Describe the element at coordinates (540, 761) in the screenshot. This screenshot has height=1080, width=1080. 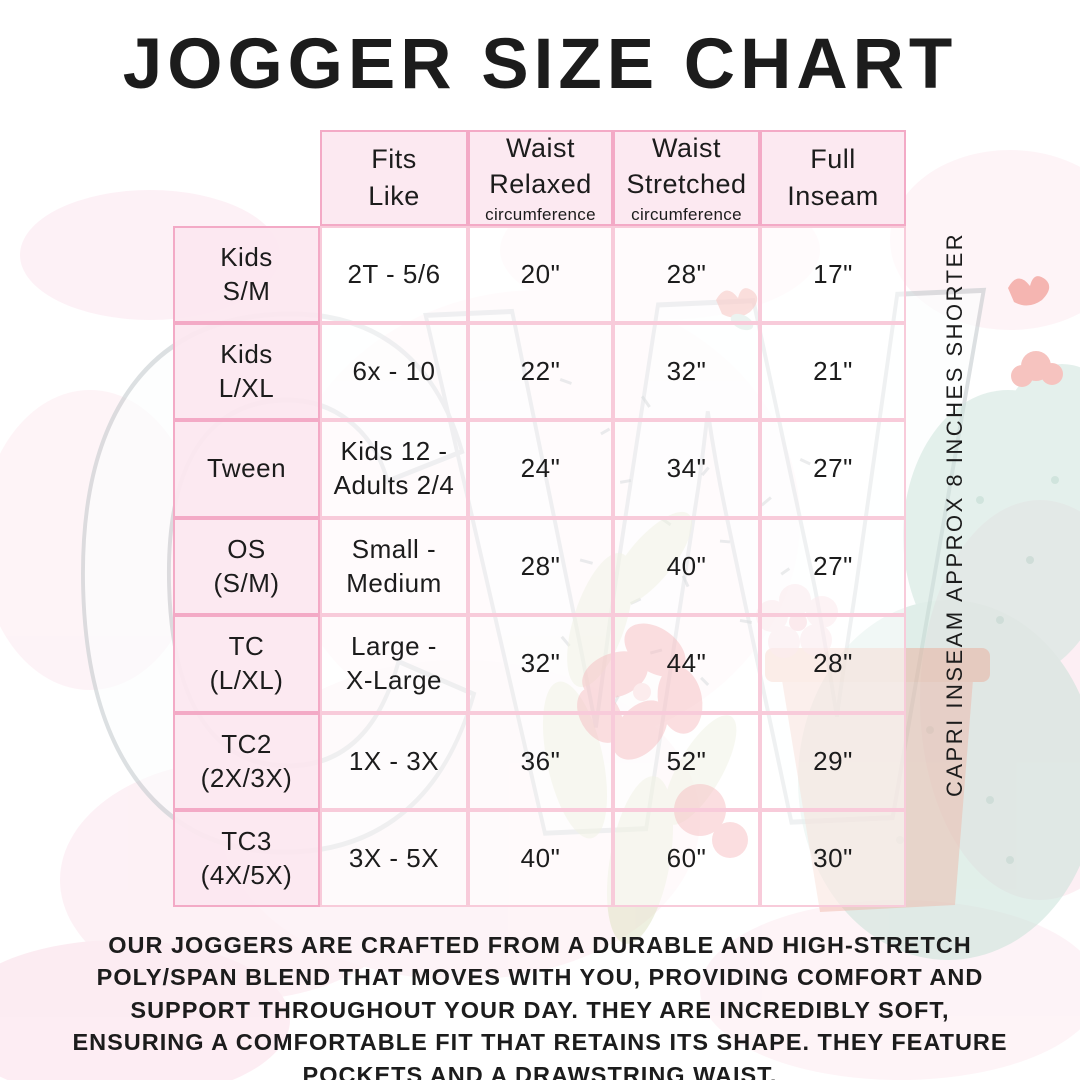
I see `cell-waist-relaxed: 36"` at that location.